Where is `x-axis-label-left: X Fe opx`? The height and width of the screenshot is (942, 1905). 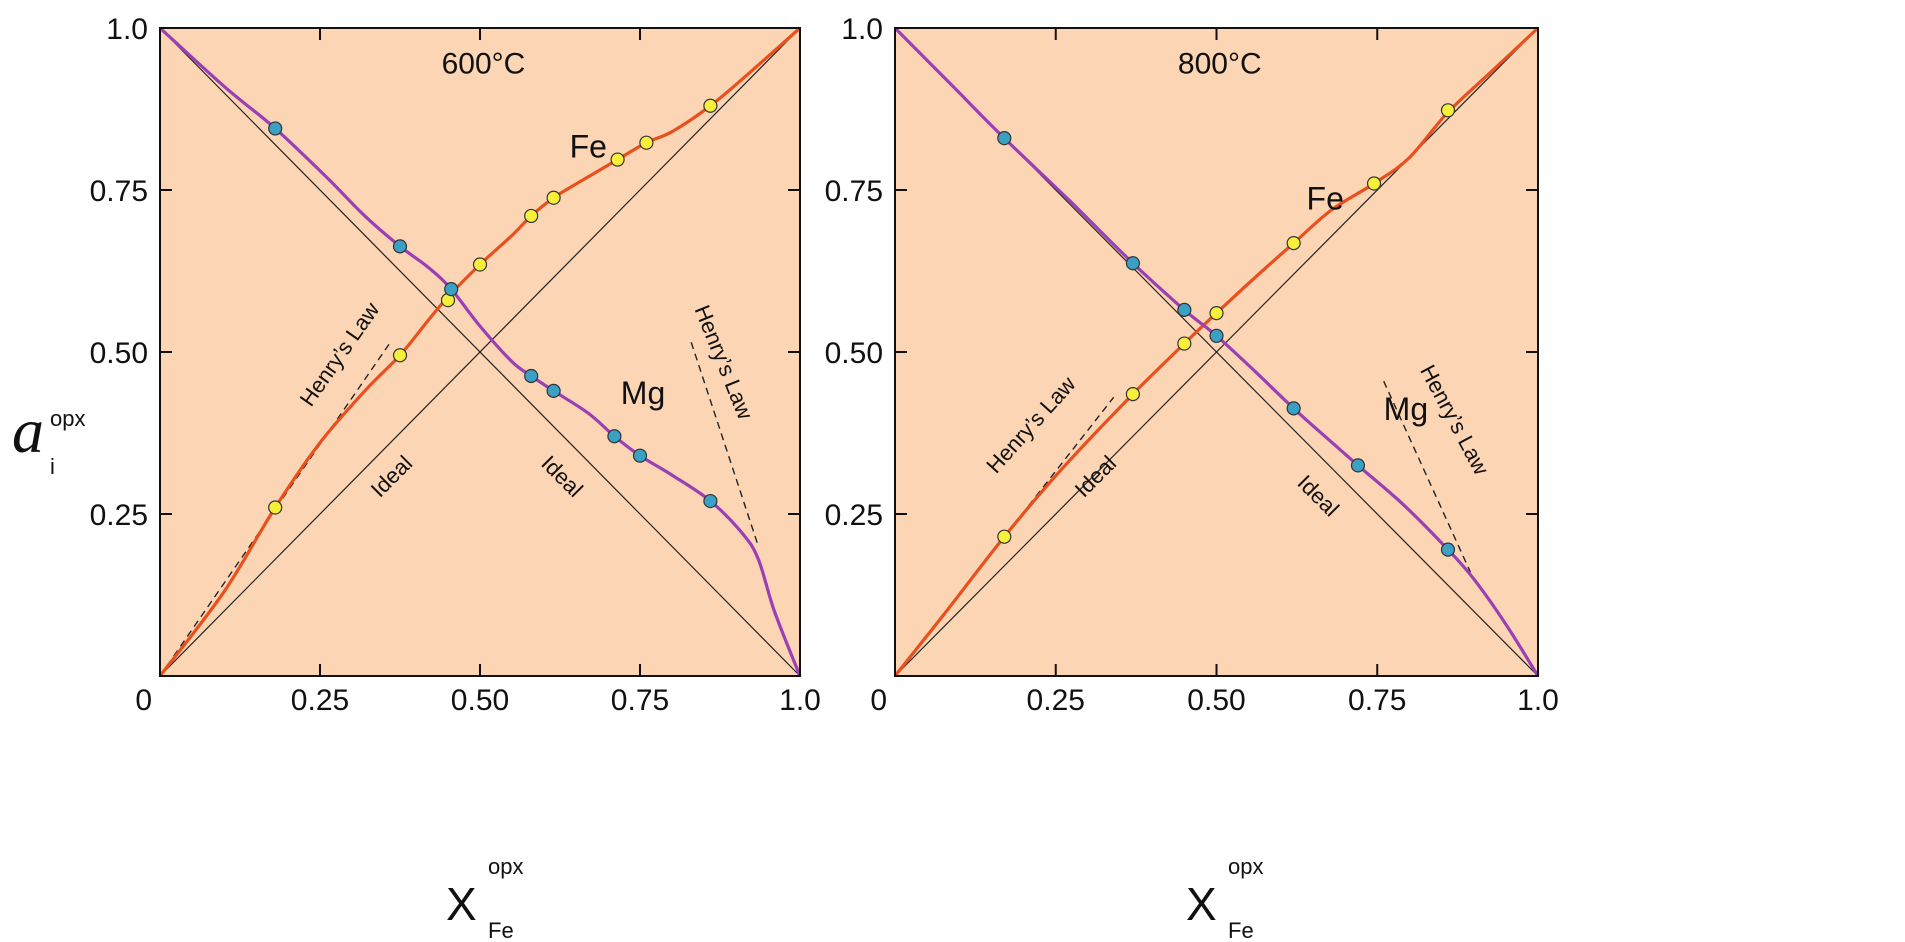
x-axis-label-left: X Fe opx is located at coordinates (484, 898).